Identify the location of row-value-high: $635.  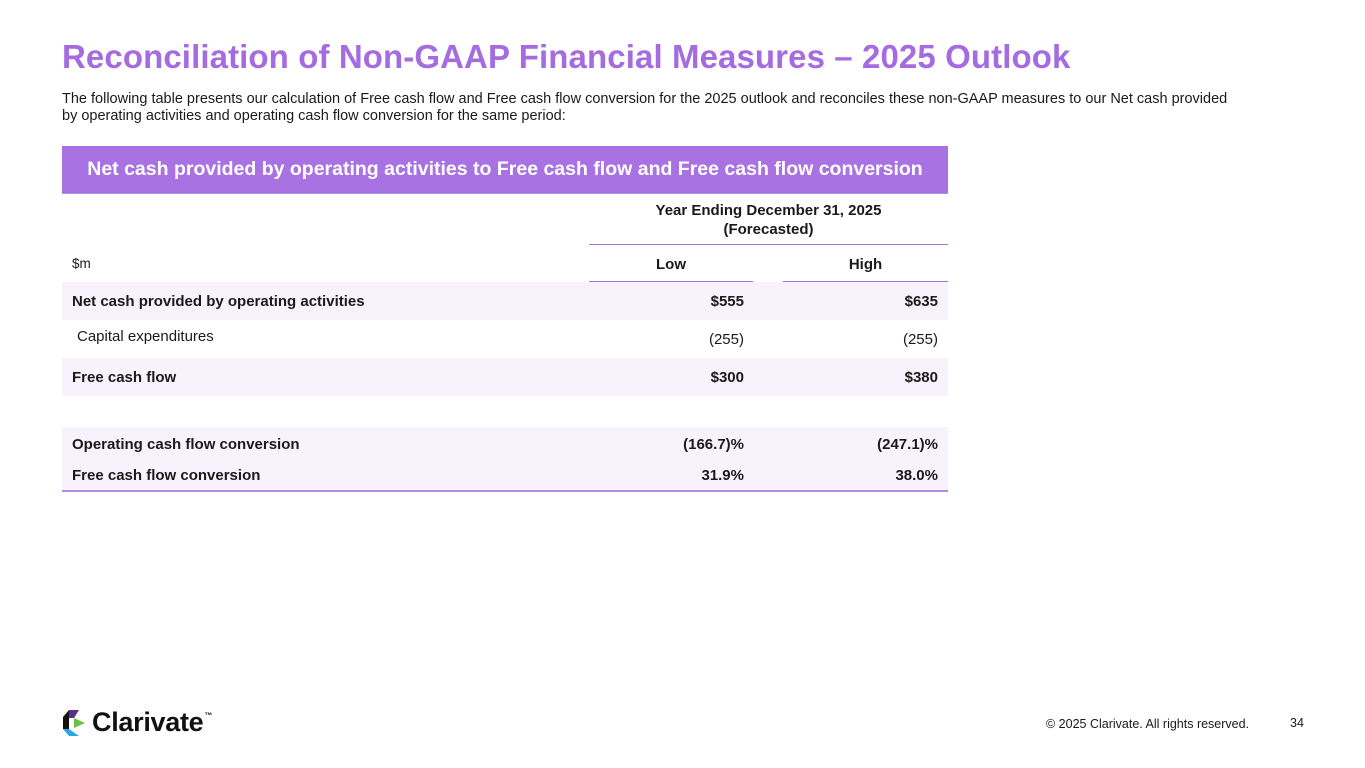
(921, 301).